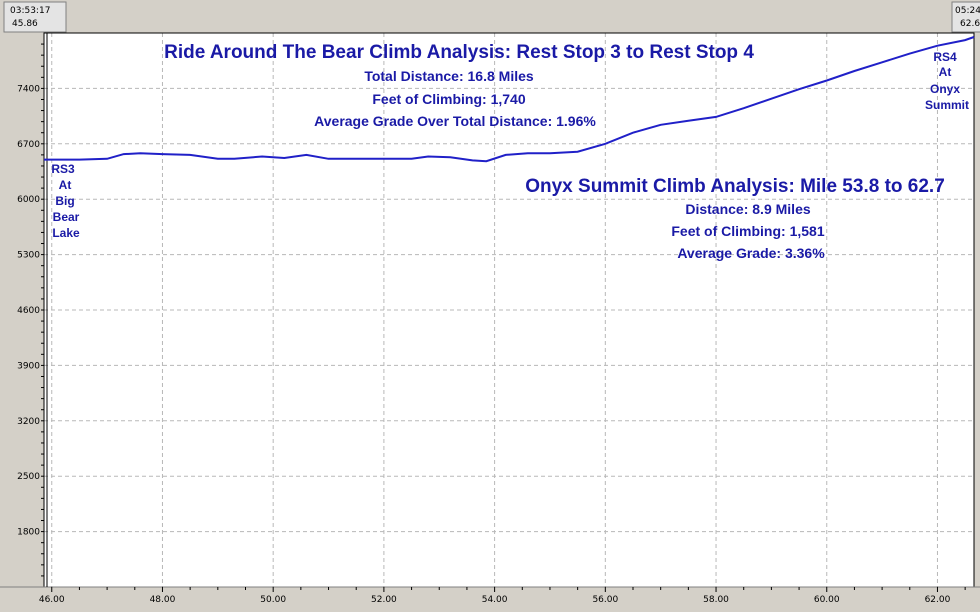 This screenshot has width=980, height=612. What do you see at coordinates (751, 253) in the screenshot?
I see `onyx-grade-label: Average Grade: 3.36%` at bounding box center [751, 253].